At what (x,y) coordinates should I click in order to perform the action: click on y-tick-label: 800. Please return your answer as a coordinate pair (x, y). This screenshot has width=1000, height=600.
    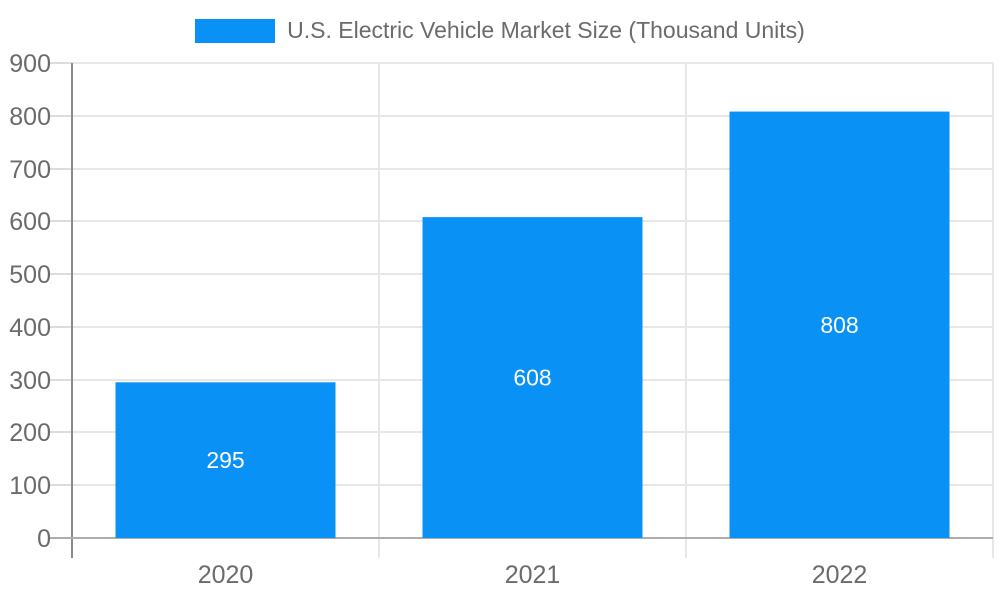
    Looking at the image, I should click on (30, 117).